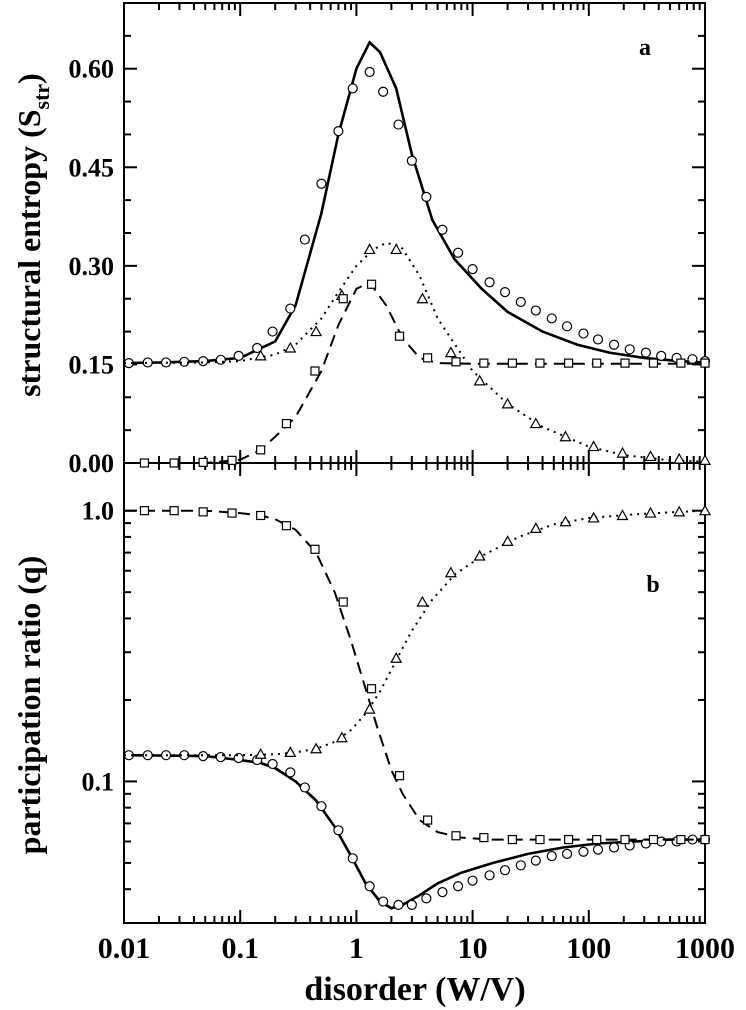 Image resolution: width=746 pixels, height=1010 pixels. I want to click on x-tick-label: 1, so click(356, 948).